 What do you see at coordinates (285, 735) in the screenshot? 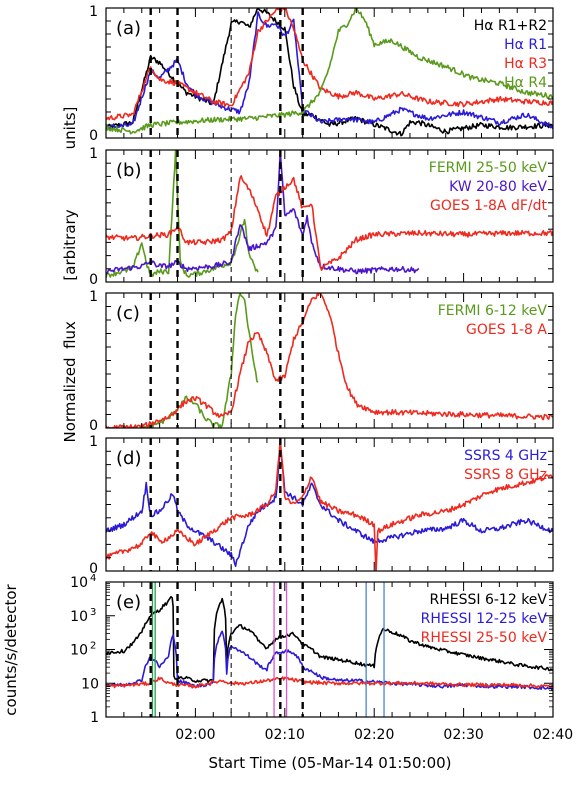
I see `x-tick-label: 02:10` at bounding box center [285, 735].